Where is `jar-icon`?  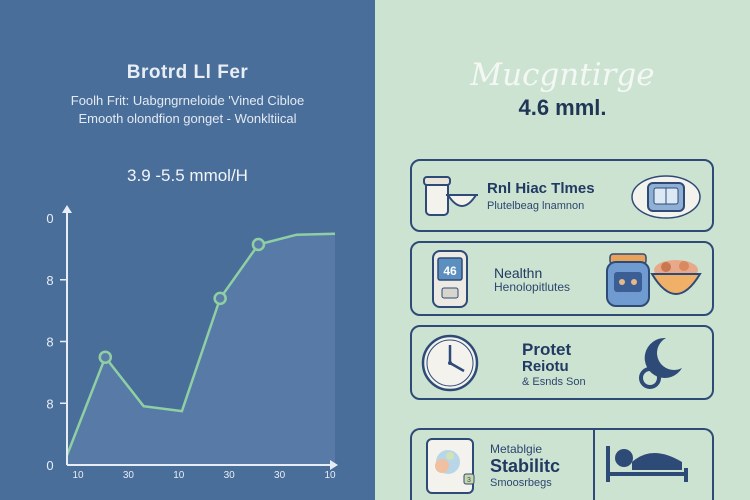
jar-icon is located at coordinates (628, 280).